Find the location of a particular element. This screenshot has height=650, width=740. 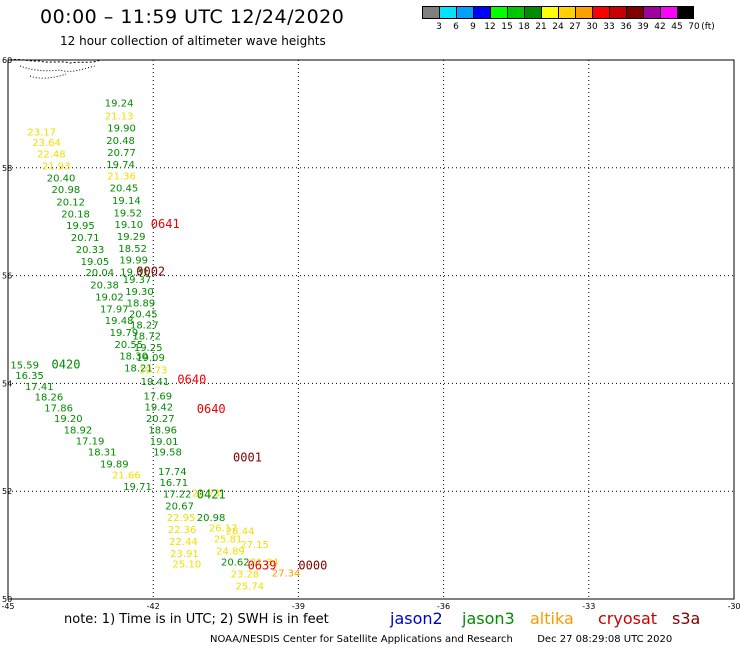

wave-height-value: 23.28 is located at coordinates (245, 574).